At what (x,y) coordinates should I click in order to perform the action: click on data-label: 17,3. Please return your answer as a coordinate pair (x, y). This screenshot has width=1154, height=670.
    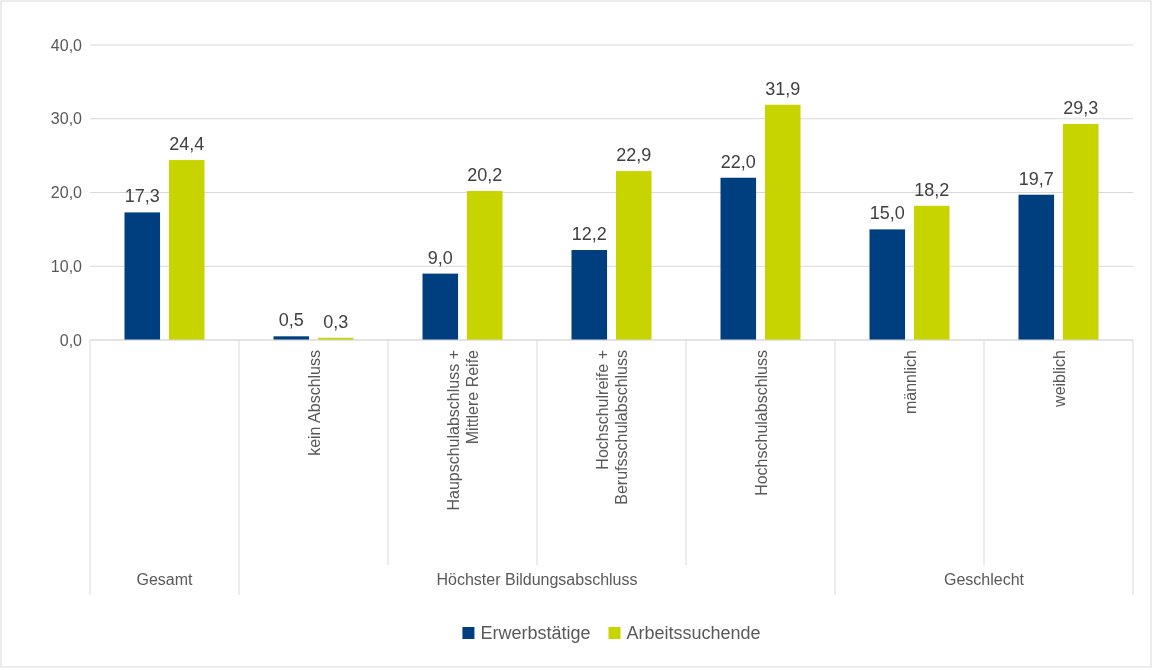
    Looking at the image, I should click on (142, 196).